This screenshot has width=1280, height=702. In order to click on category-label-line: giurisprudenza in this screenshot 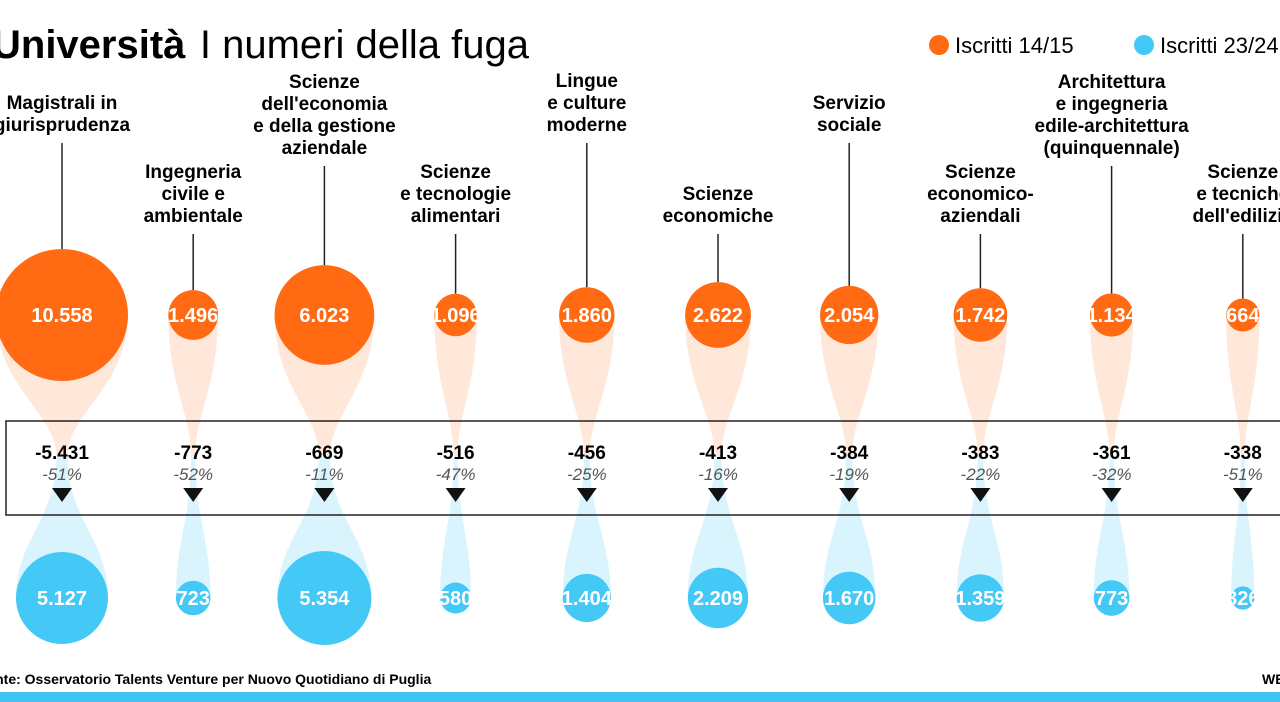, I will do `click(65, 125)`.